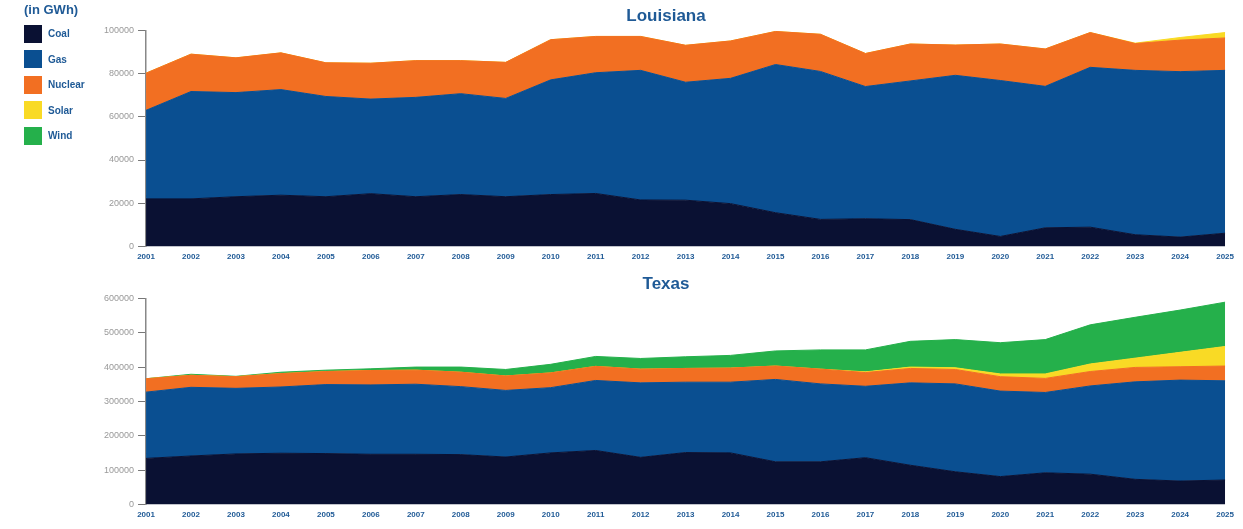 The width and height of the screenshot is (1243, 529). I want to click on y-tick-label: 300000, so click(119, 400).